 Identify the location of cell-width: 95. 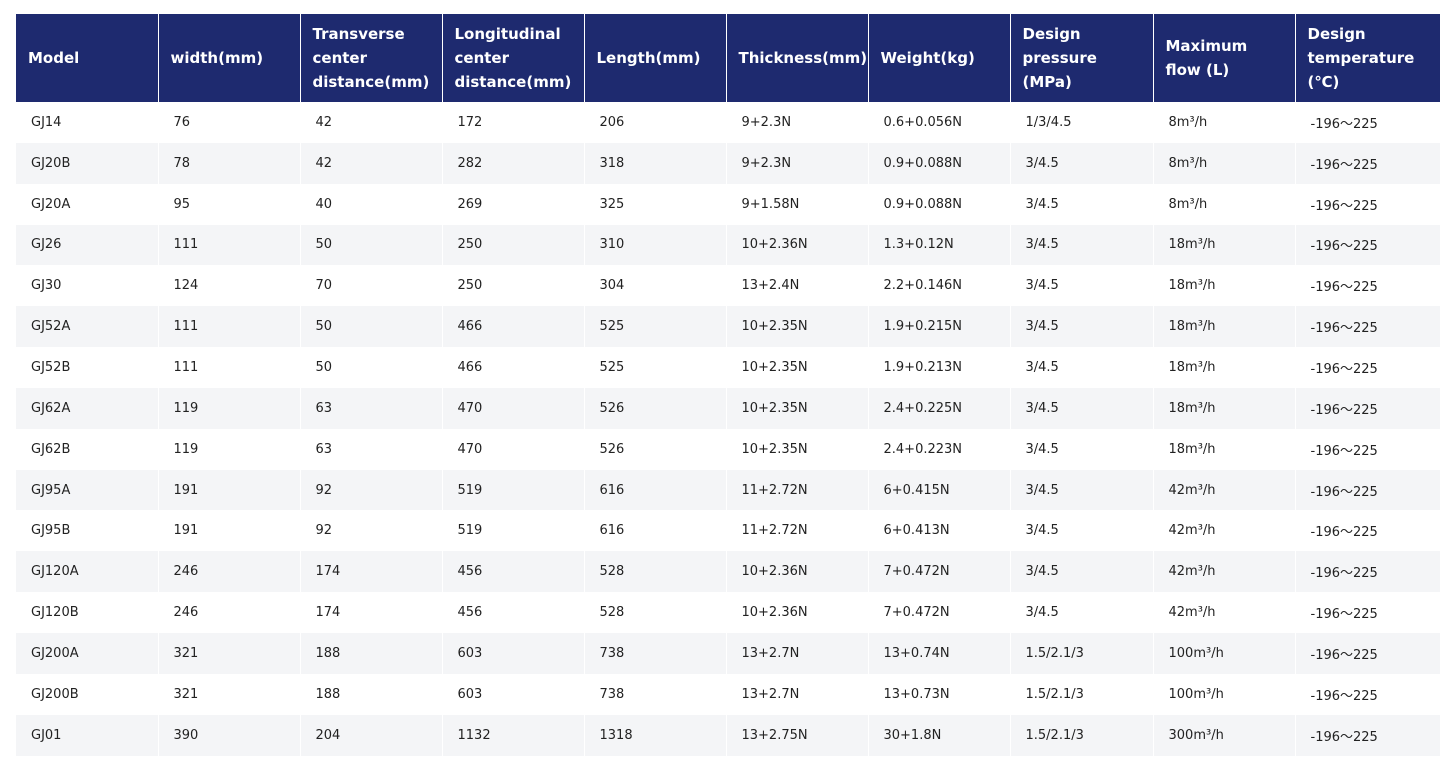
(229, 204).